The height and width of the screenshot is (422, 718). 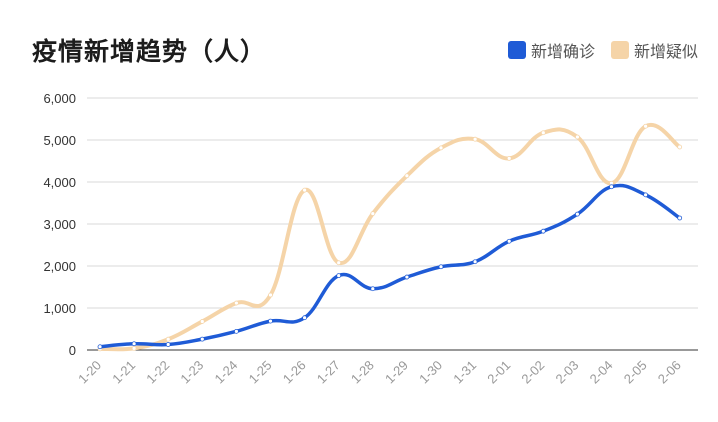 I want to click on x-tick-label: 1-27, so click(x=328, y=372).